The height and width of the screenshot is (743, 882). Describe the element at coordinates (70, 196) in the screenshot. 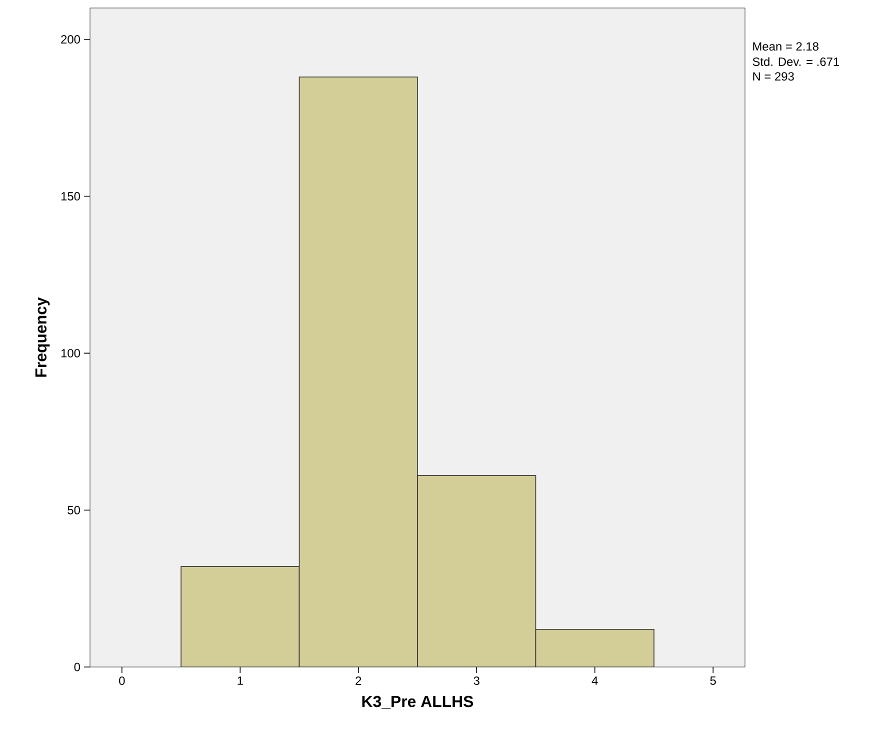

I see `y-tick-label: 150` at that location.